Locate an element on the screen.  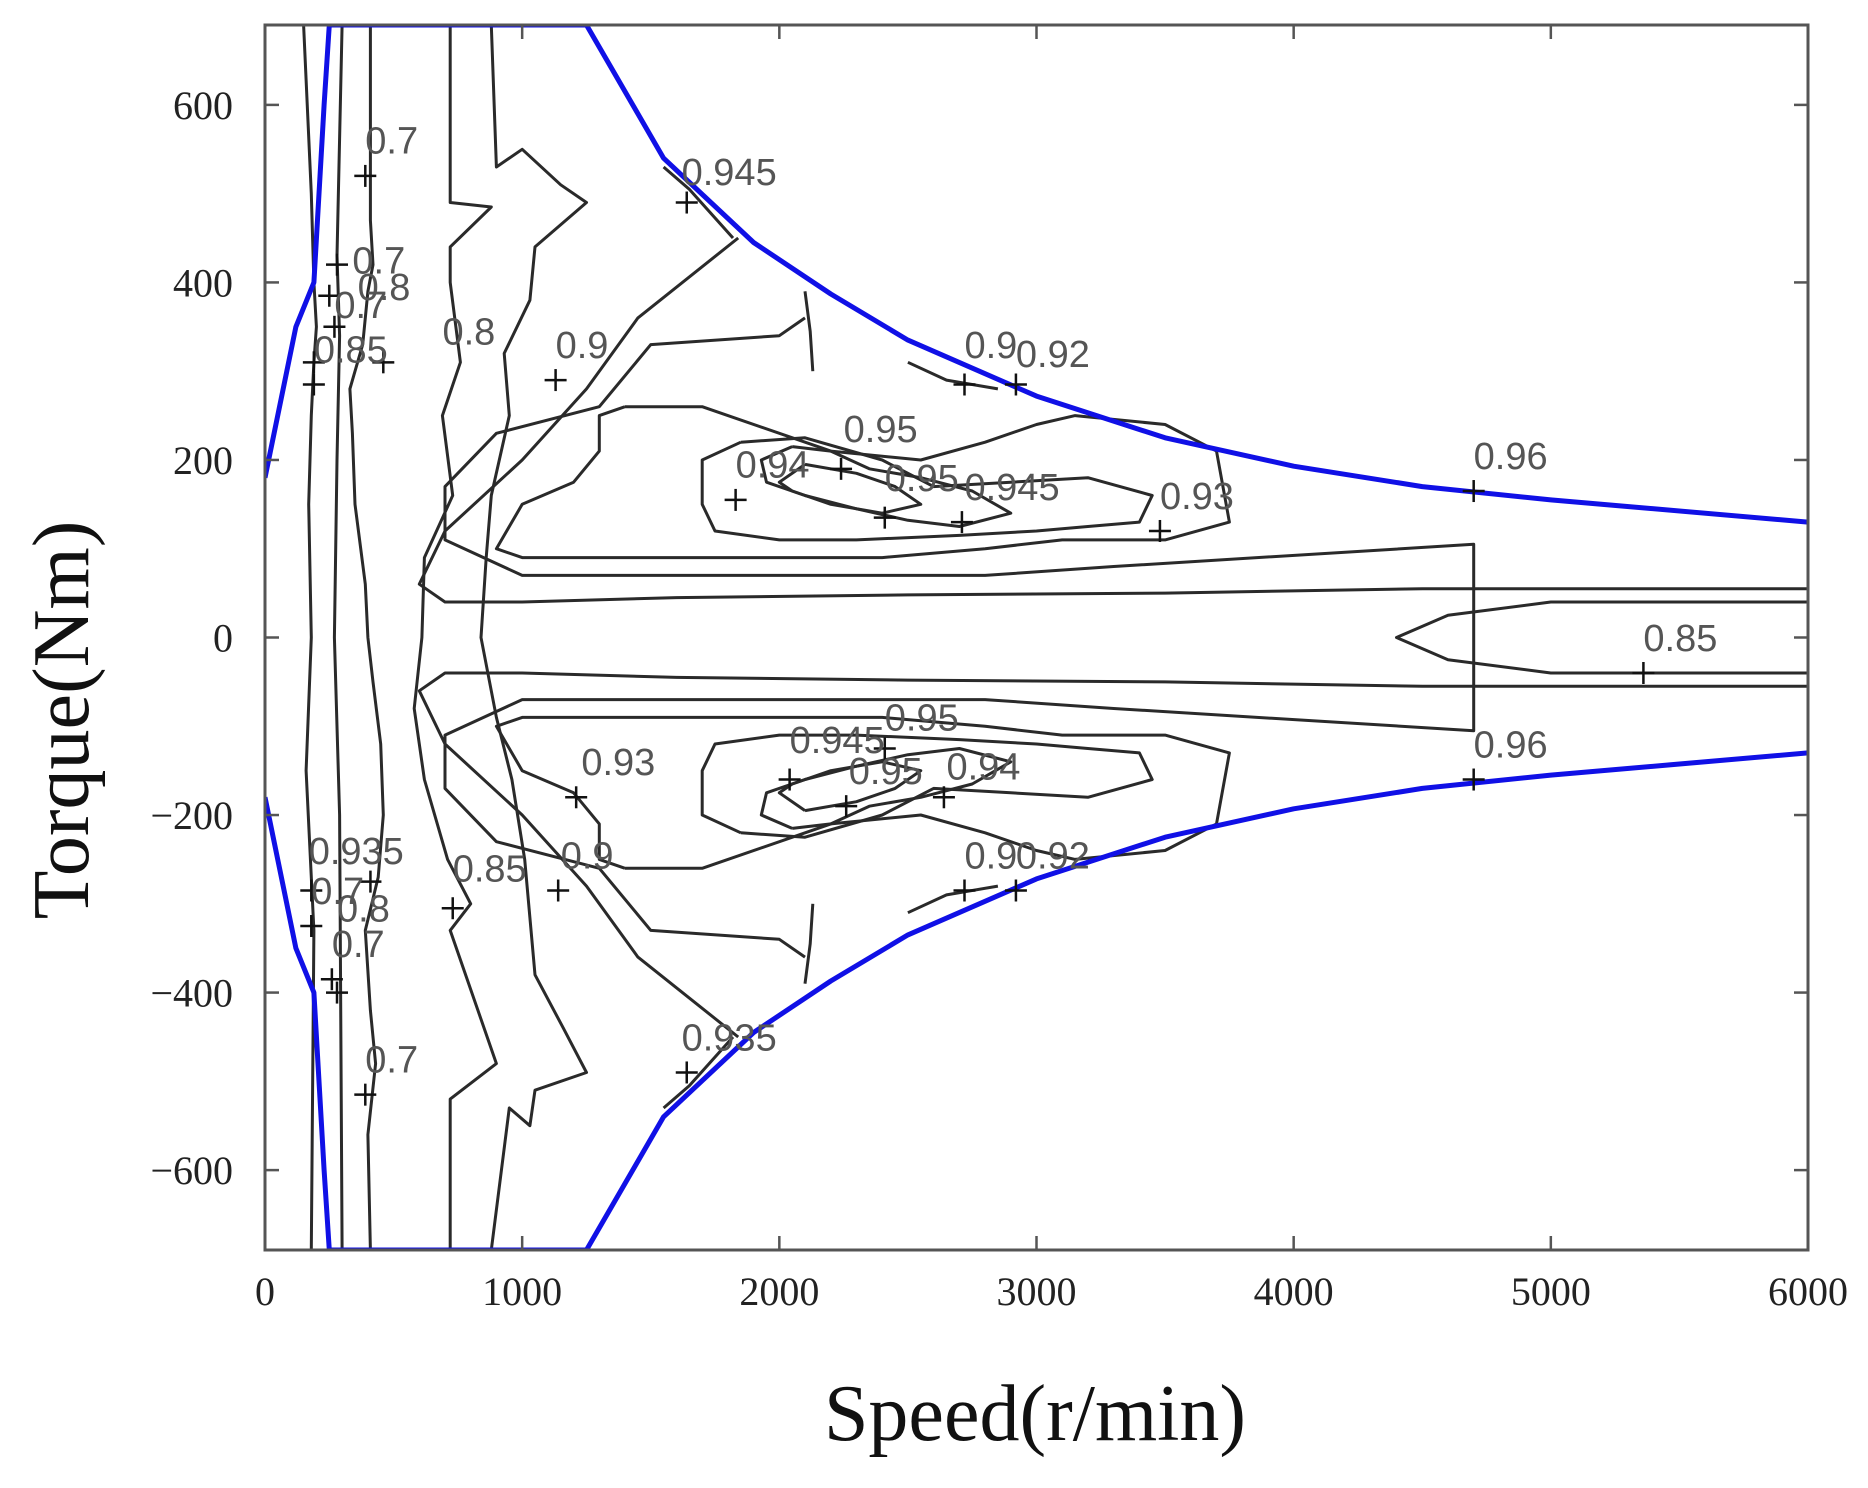
y-tick-label: −600 is located at coordinates (191, 1170).